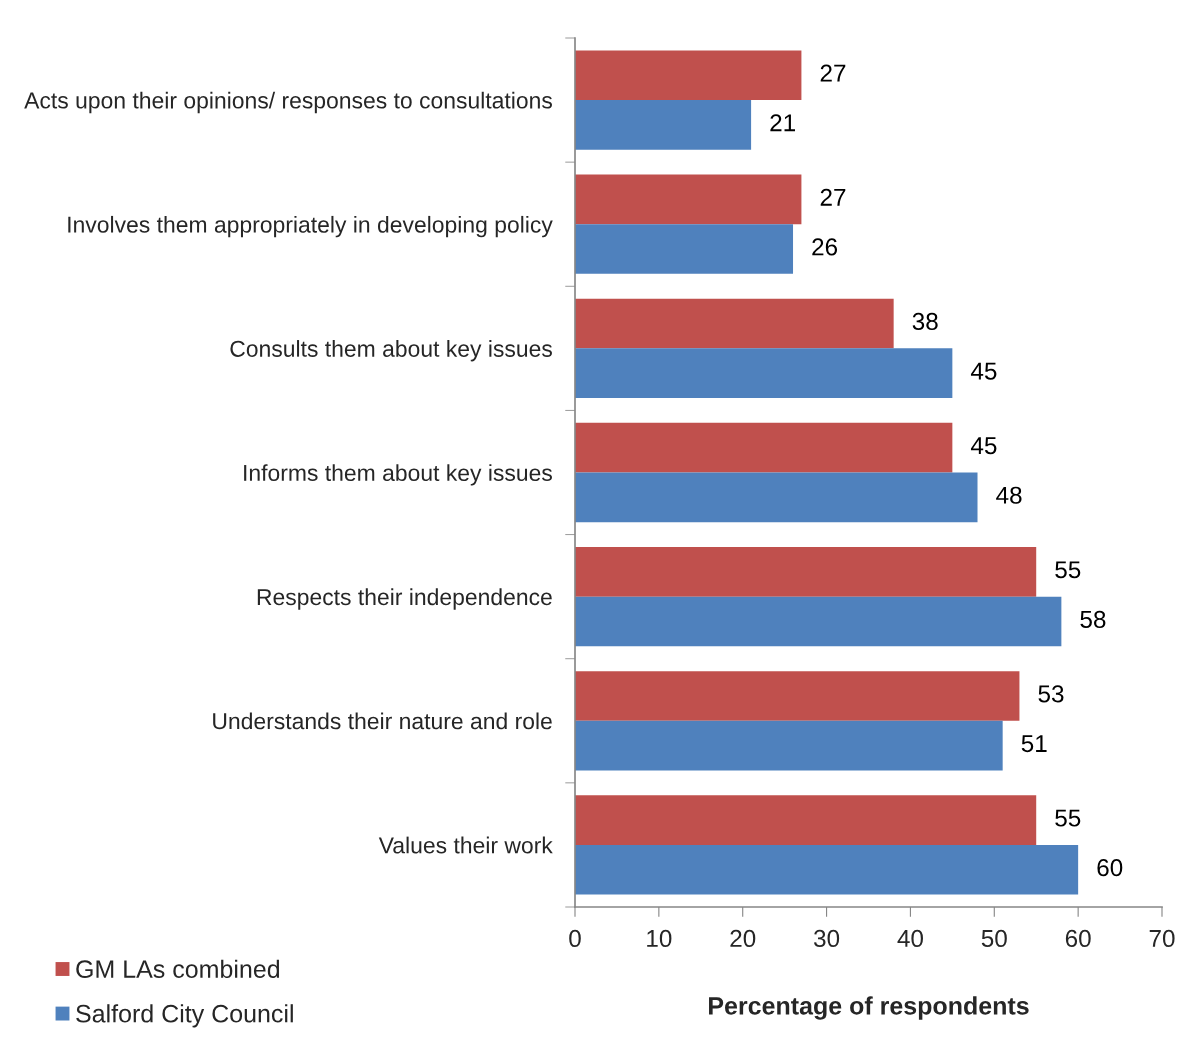 The image size is (1200, 1050). I want to click on y-tick-label: Acts upon their opinions/ responses to consultations, so click(288, 102).